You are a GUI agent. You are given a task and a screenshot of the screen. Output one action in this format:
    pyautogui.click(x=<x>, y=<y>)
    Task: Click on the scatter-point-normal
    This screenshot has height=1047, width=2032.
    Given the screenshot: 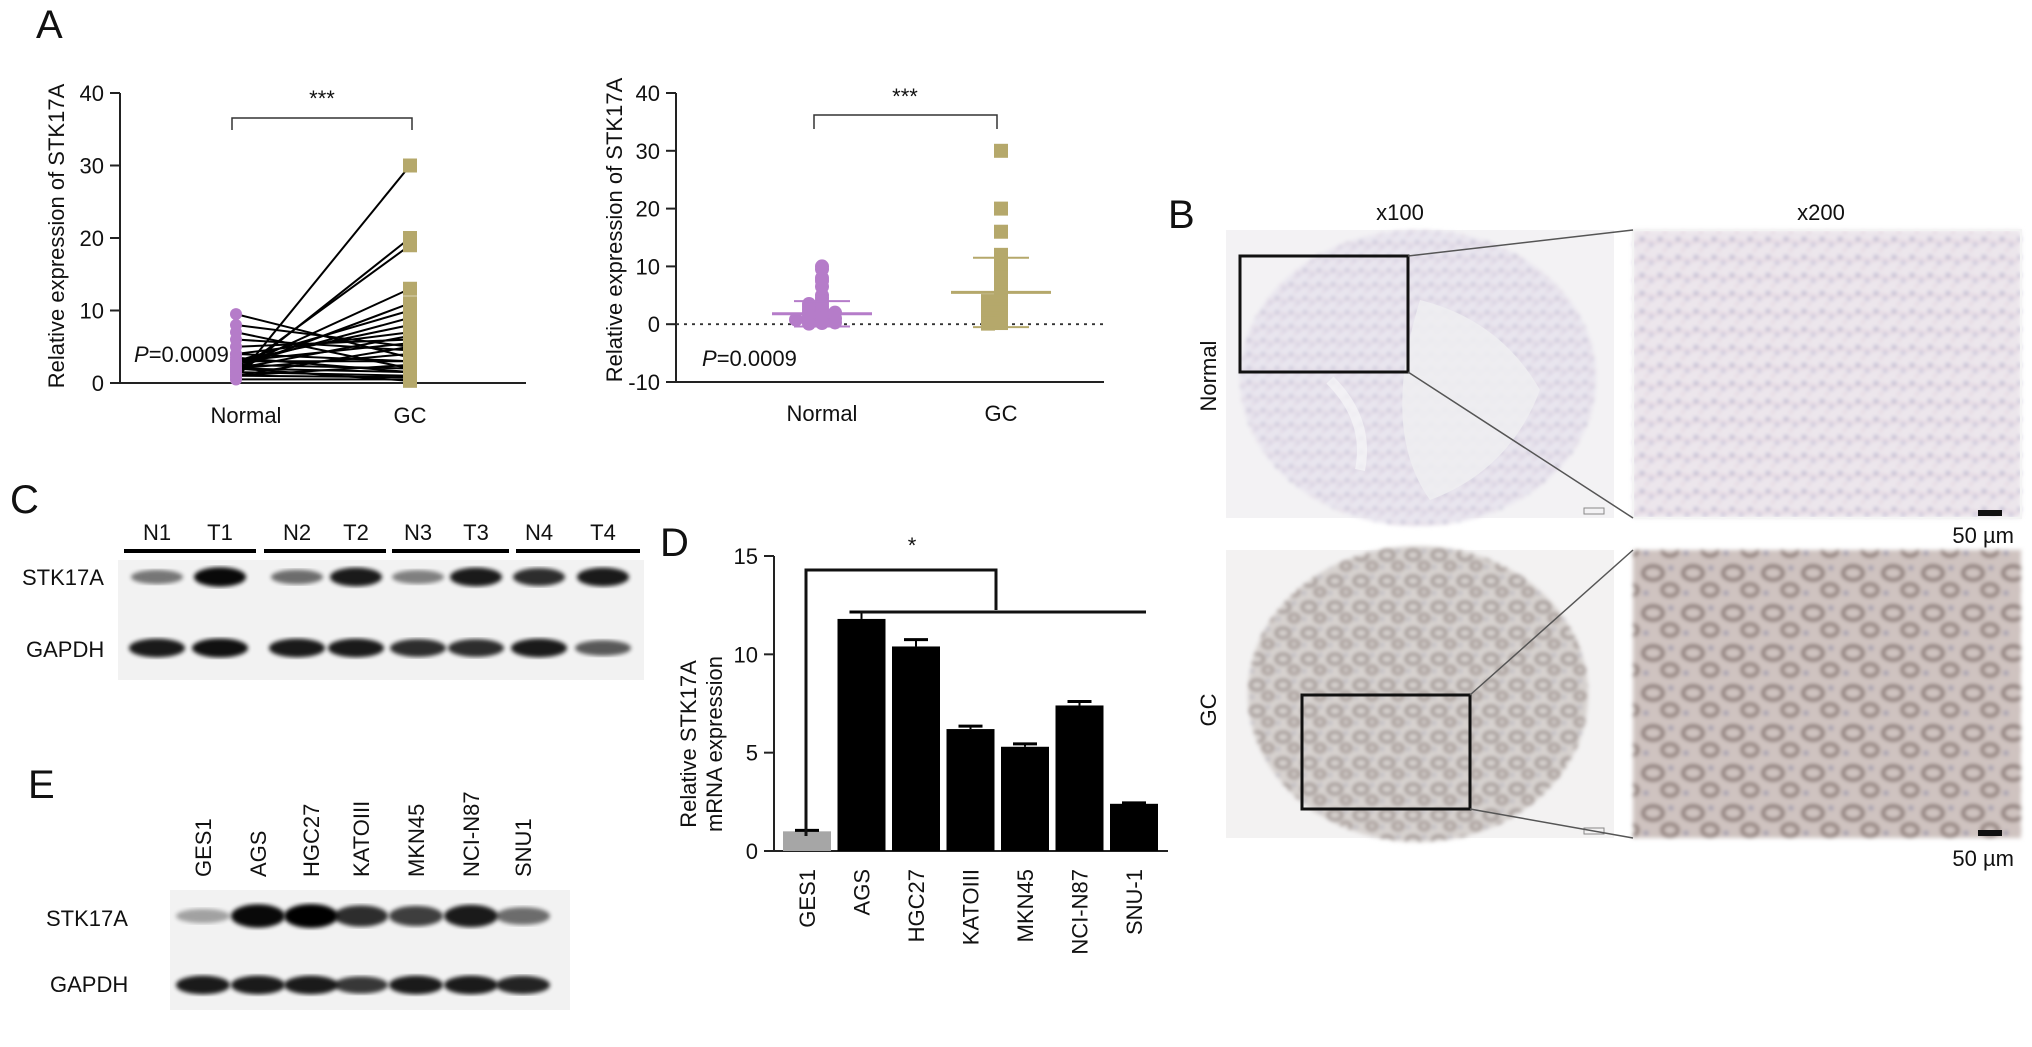 What is the action you would take?
    pyautogui.click(x=796, y=319)
    